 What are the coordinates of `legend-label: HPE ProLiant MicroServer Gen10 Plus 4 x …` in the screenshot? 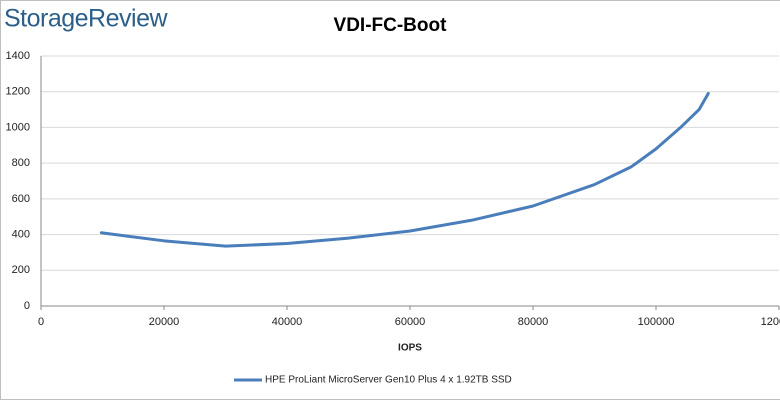 It's located at (388, 380).